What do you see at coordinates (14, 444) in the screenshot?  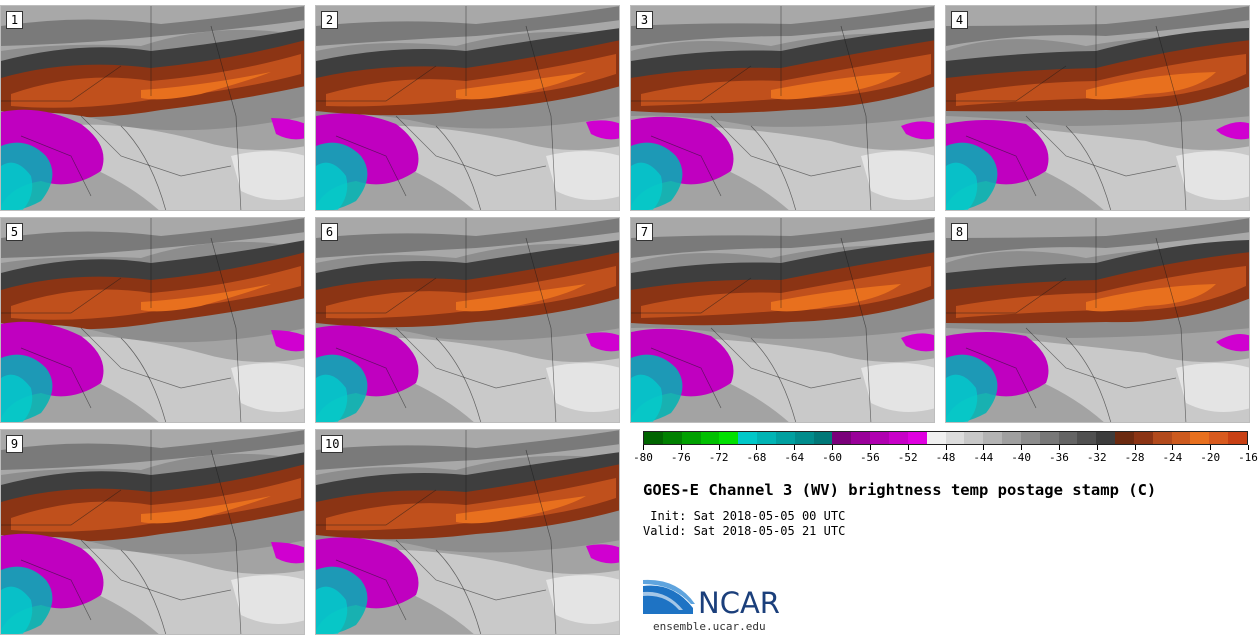 I see `panel-number: 9` at bounding box center [14, 444].